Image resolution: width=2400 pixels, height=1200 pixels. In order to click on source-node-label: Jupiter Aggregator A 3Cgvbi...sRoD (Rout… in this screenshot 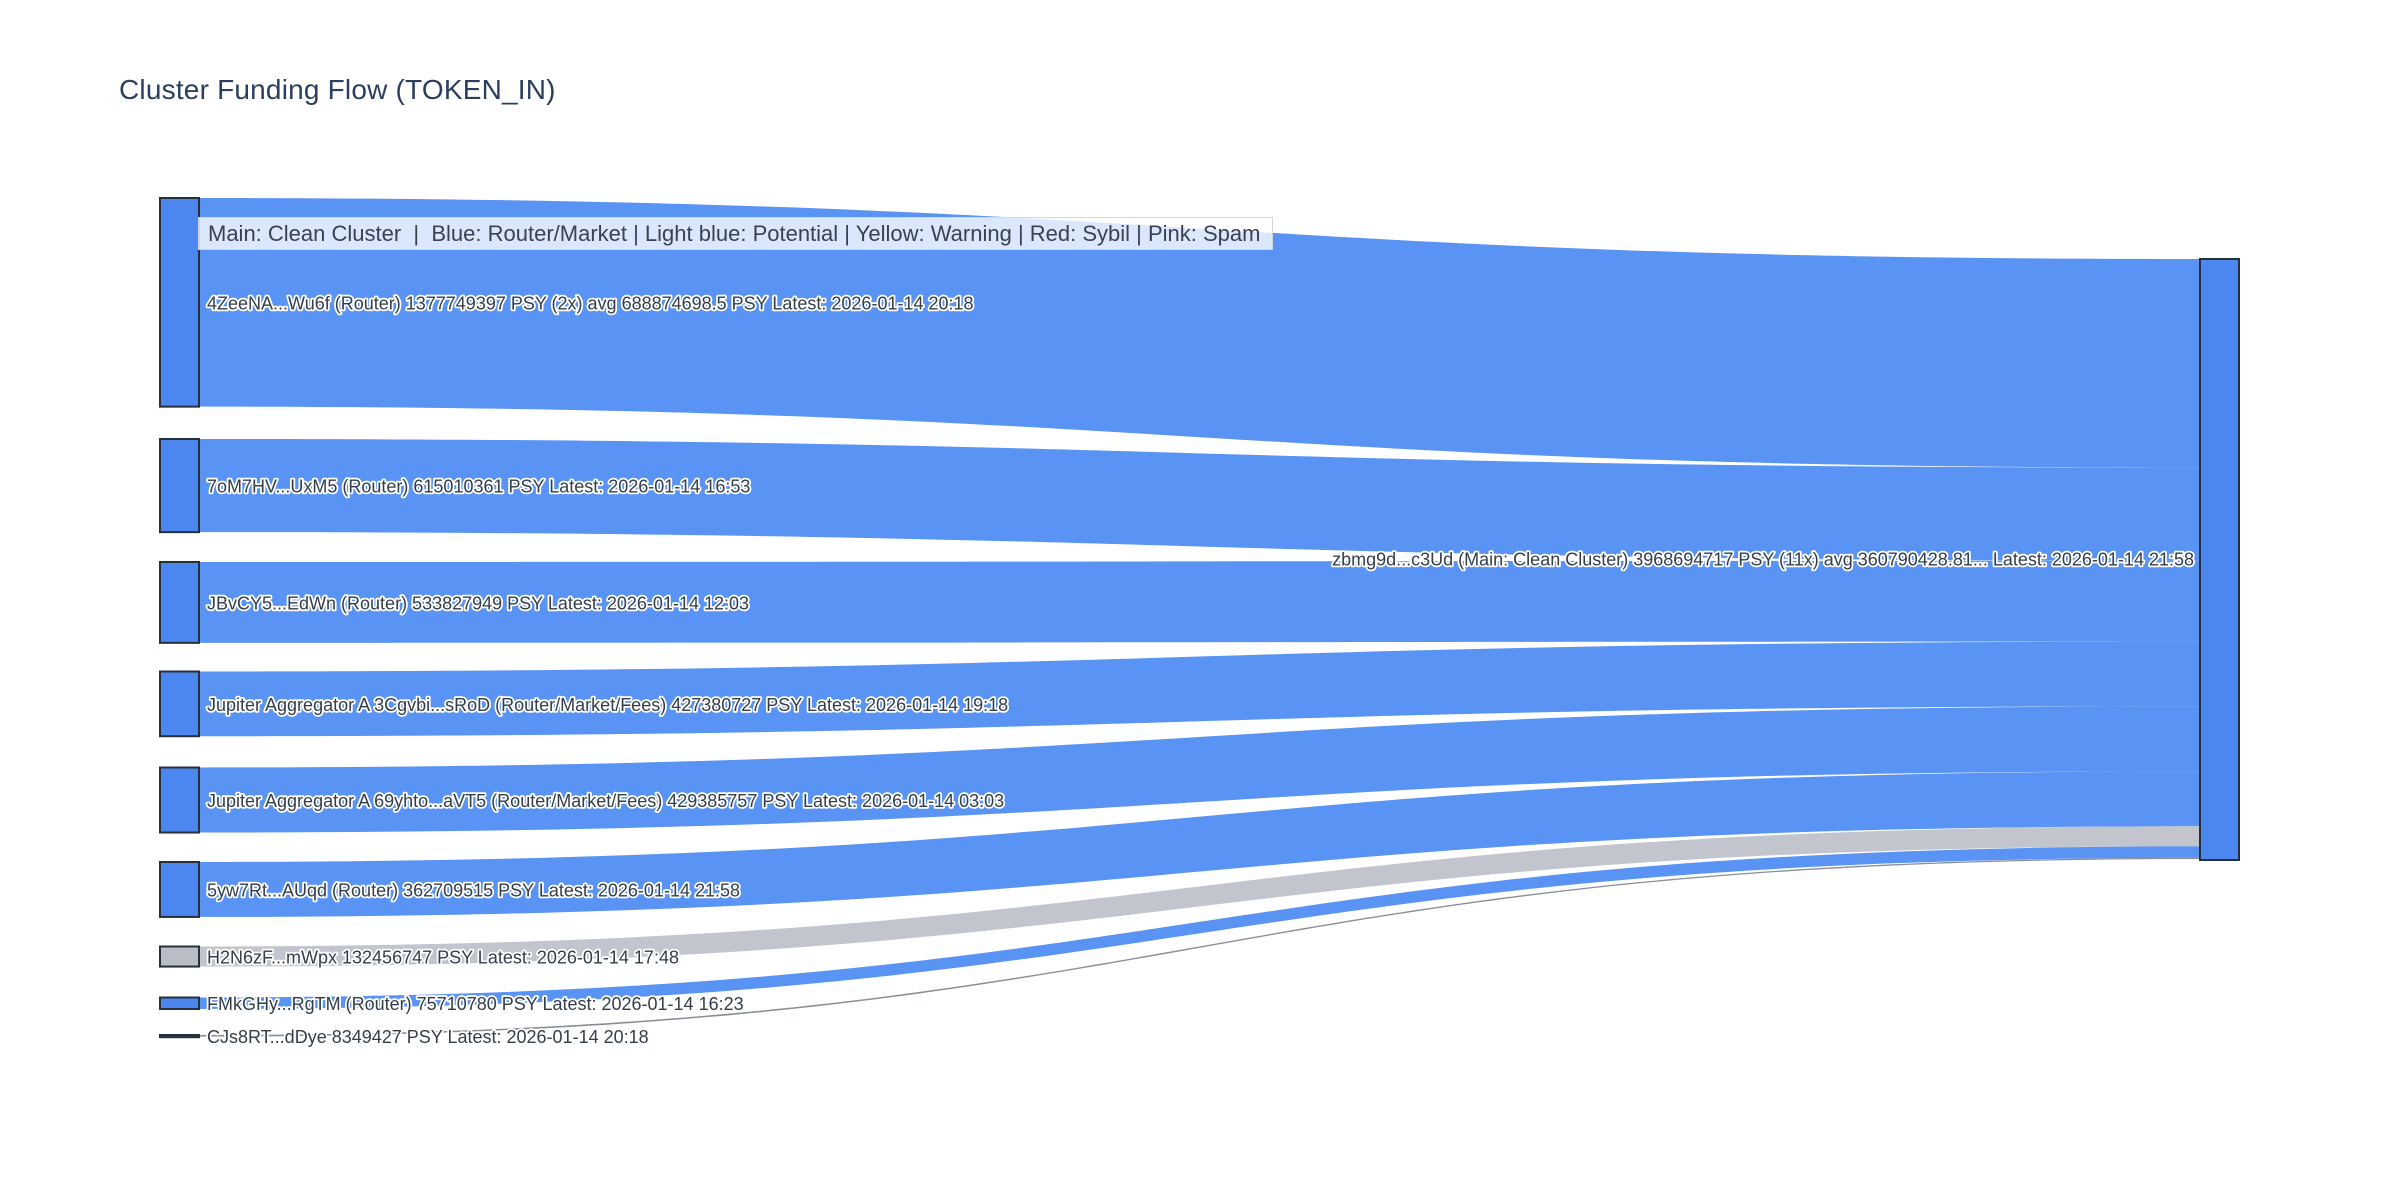, I will do `click(607, 705)`.